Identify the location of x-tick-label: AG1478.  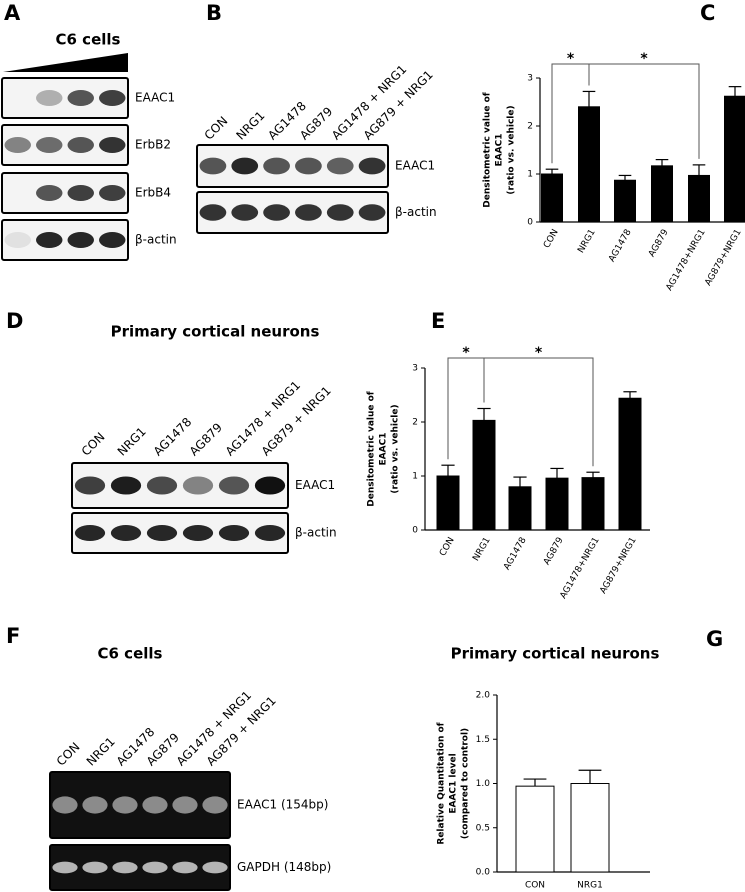
(620, 246).